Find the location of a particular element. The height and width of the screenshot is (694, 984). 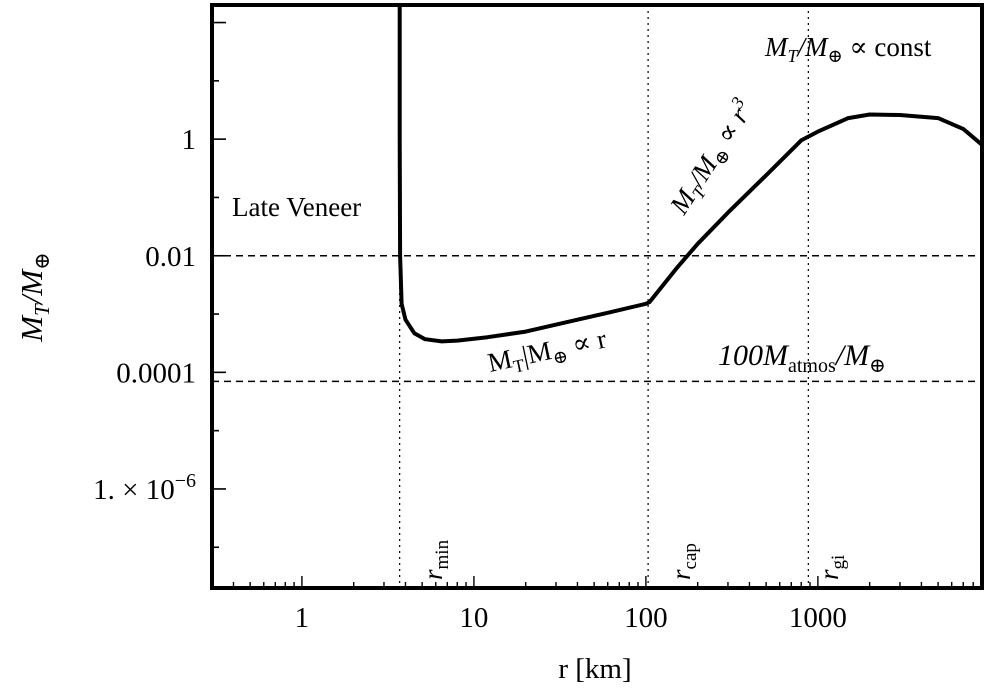

label-r-min: rmin is located at coordinates (435, 559).